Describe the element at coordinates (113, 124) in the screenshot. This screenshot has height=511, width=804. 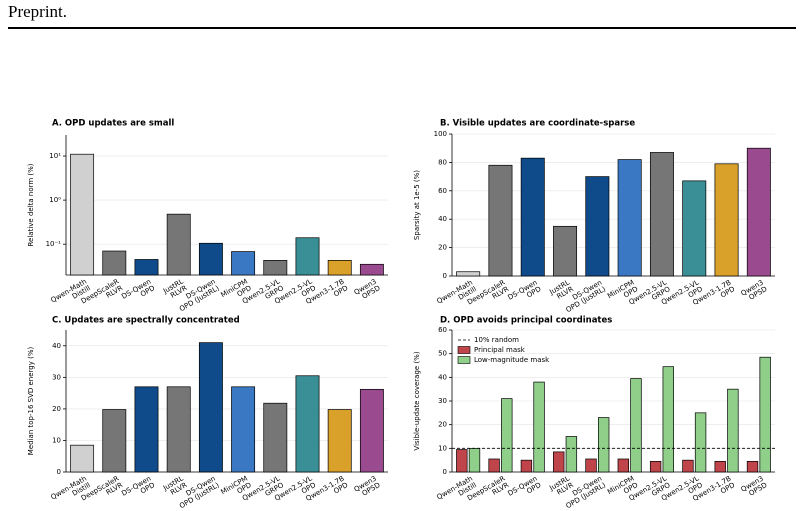
I see `panel-title: A. OPD updates are small` at that location.